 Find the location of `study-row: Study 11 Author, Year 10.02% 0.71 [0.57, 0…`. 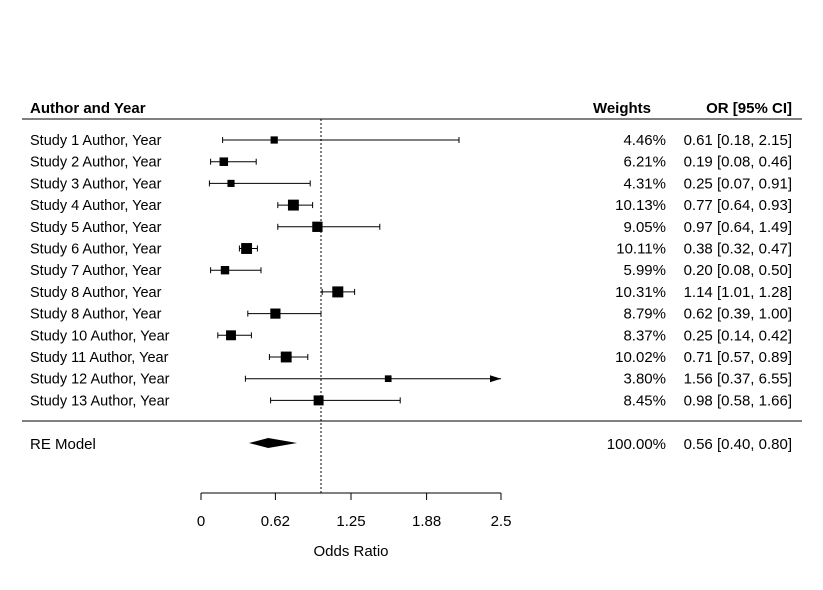

study-row: Study 11 Author, Year 10.02% 0.71 [0.57, 0… is located at coordinates (411, 357).